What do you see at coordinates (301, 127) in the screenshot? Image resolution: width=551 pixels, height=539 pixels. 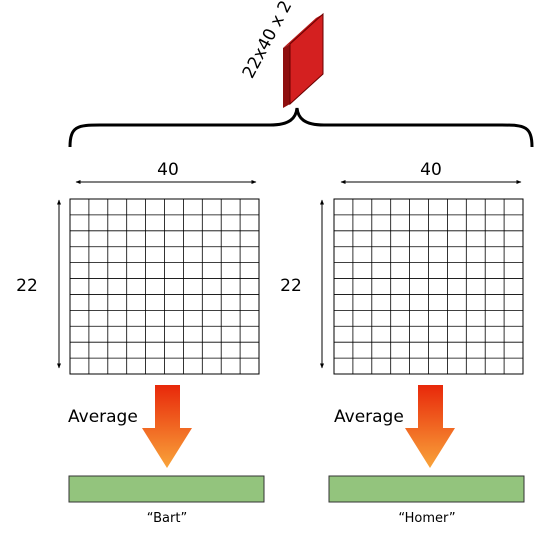 I see `grouping-brace` at bounding box center [301, 127].